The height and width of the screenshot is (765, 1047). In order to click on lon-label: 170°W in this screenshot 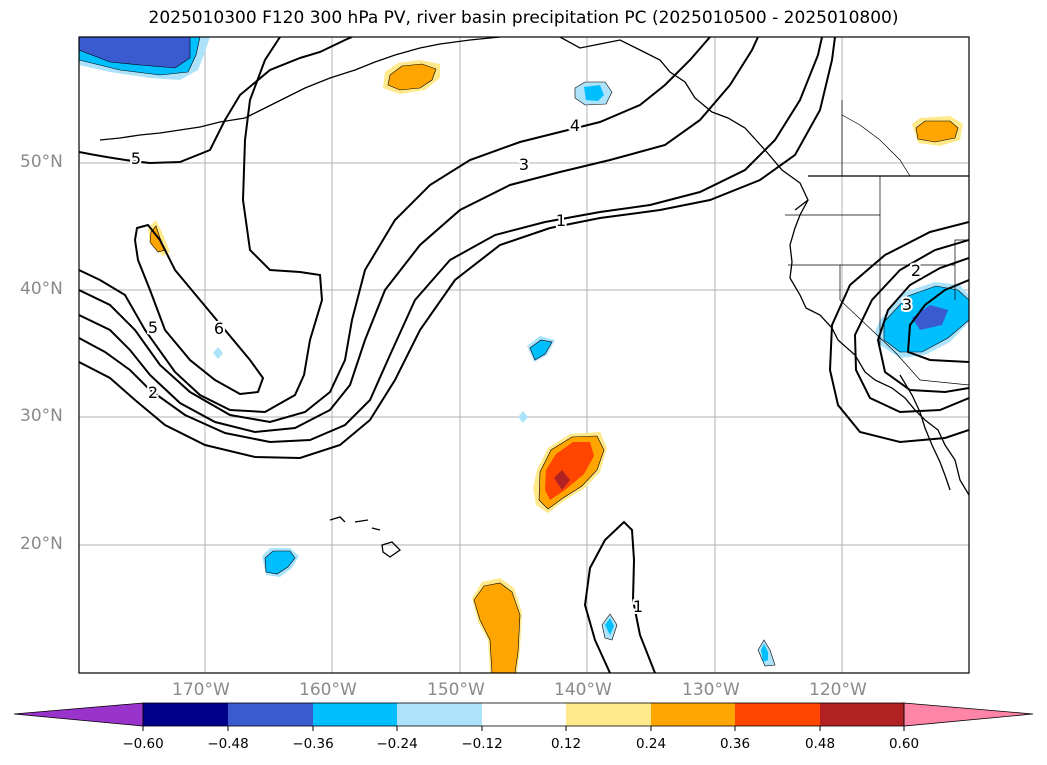, I will do `click(201, 690)`.